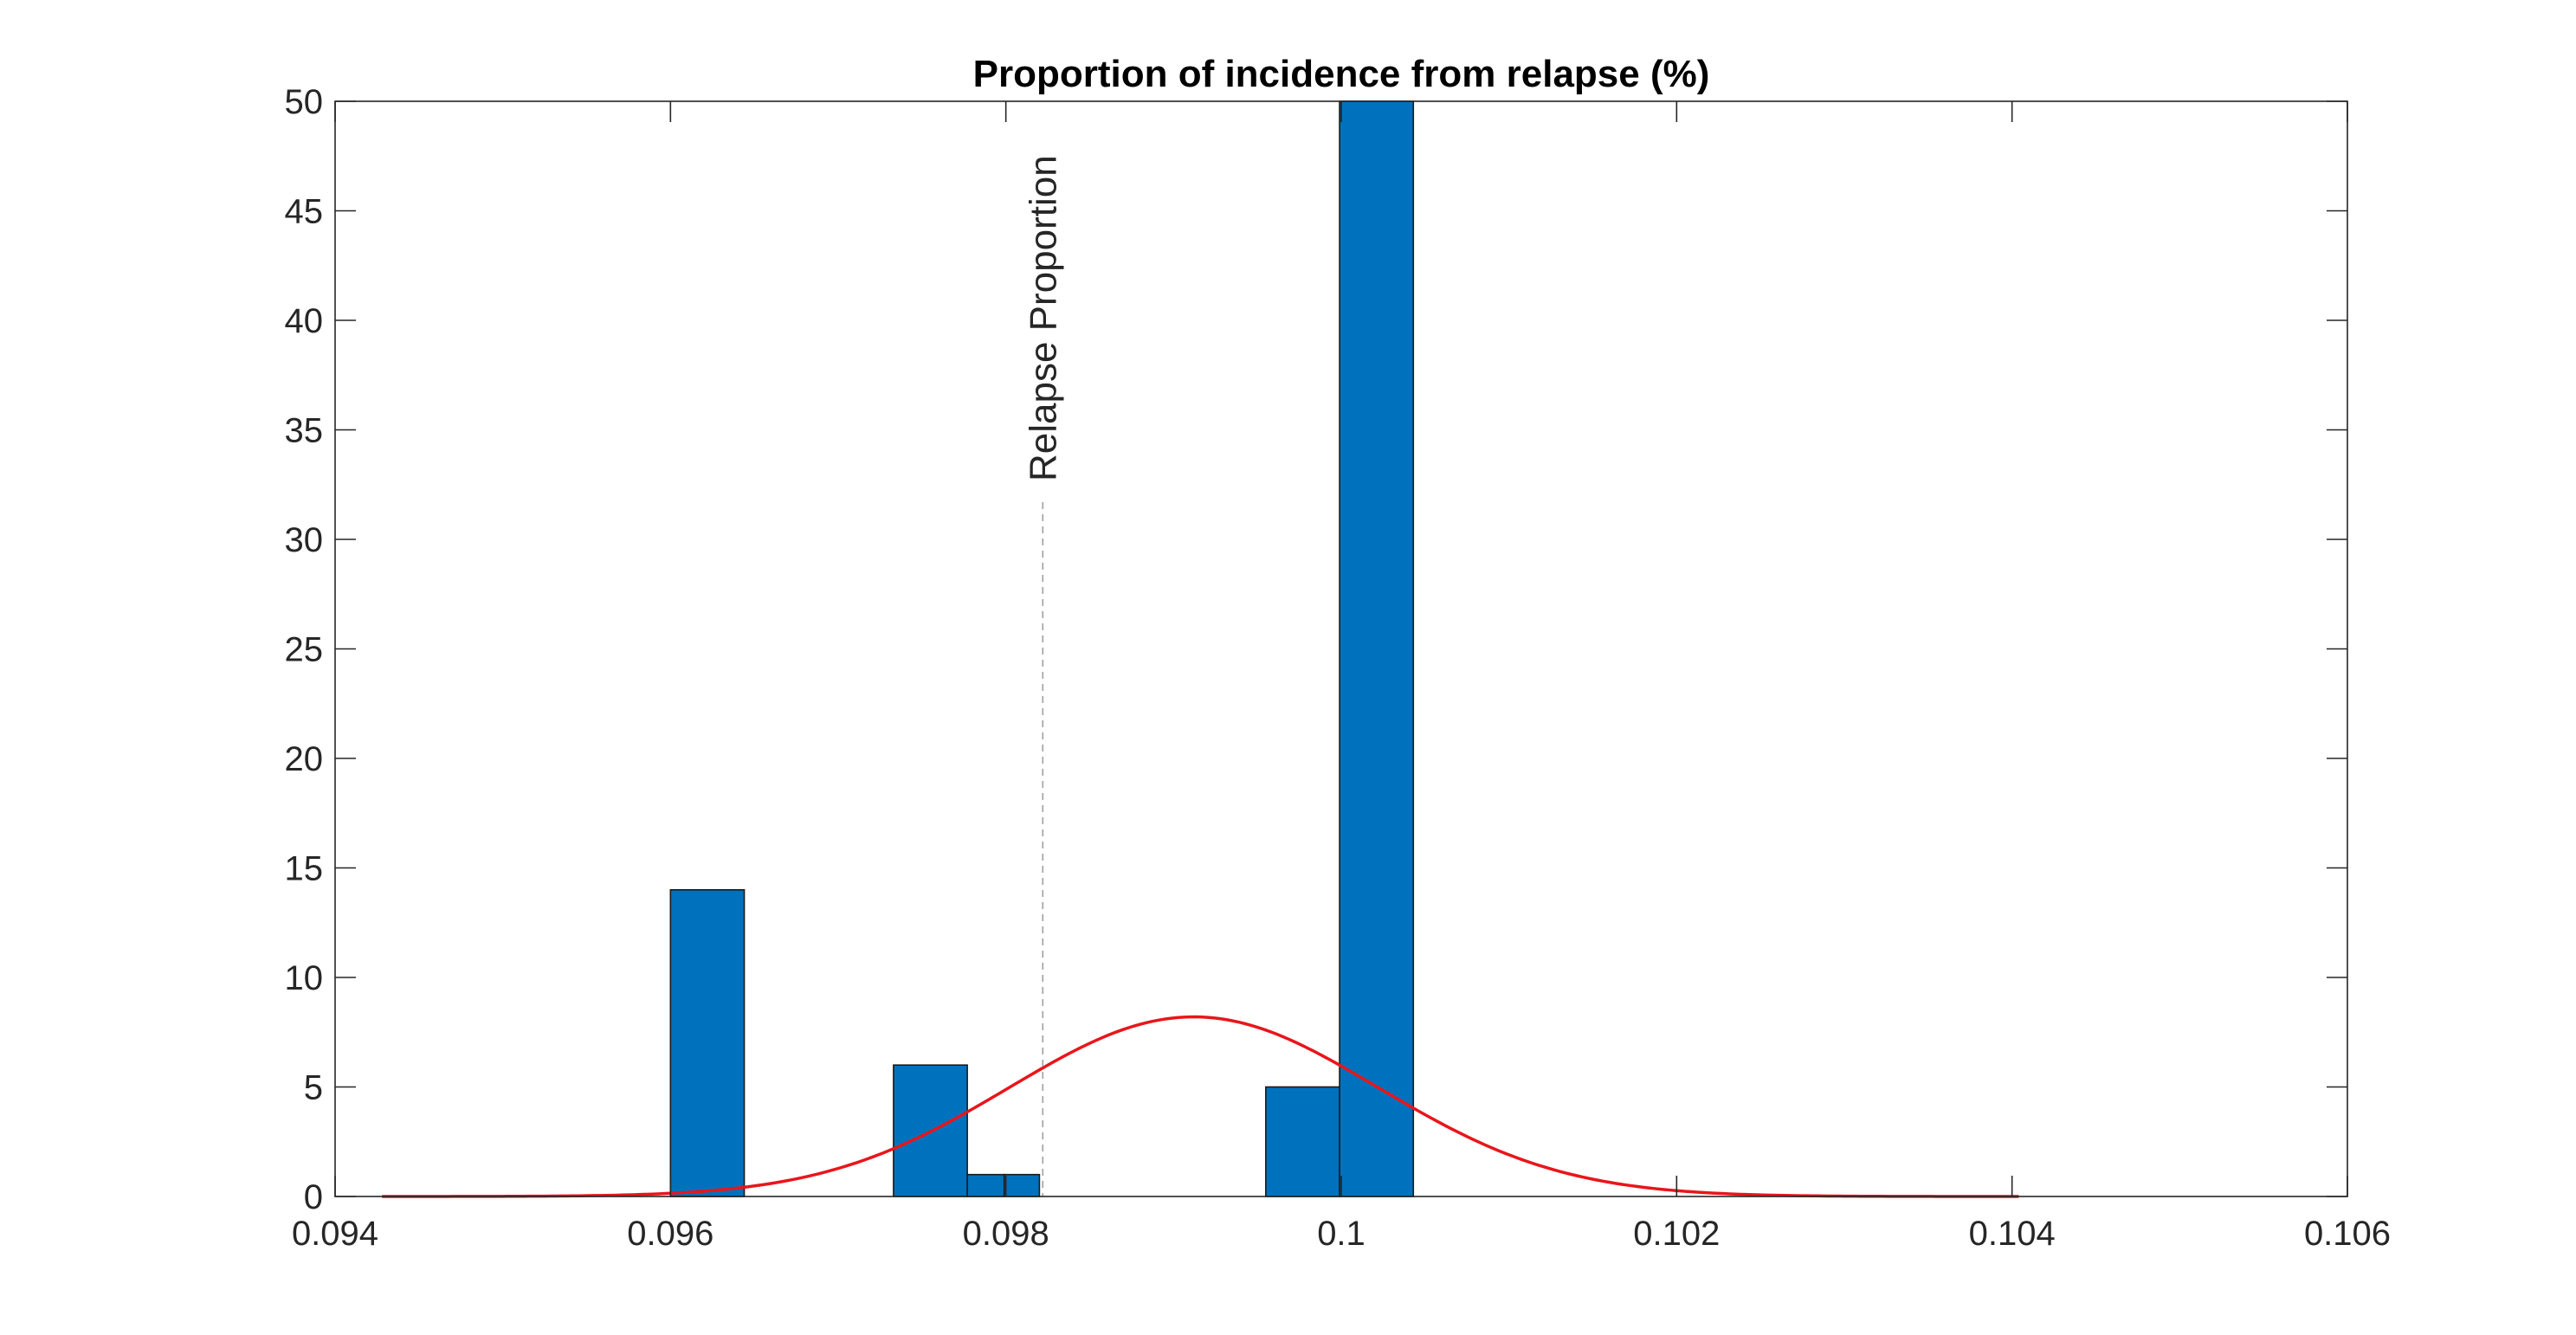 This screenshot has width=2576, height=1335. Describe the element at coordinates (304, 102) in the screenshot. I see `y-tick-label: 50` at that location.